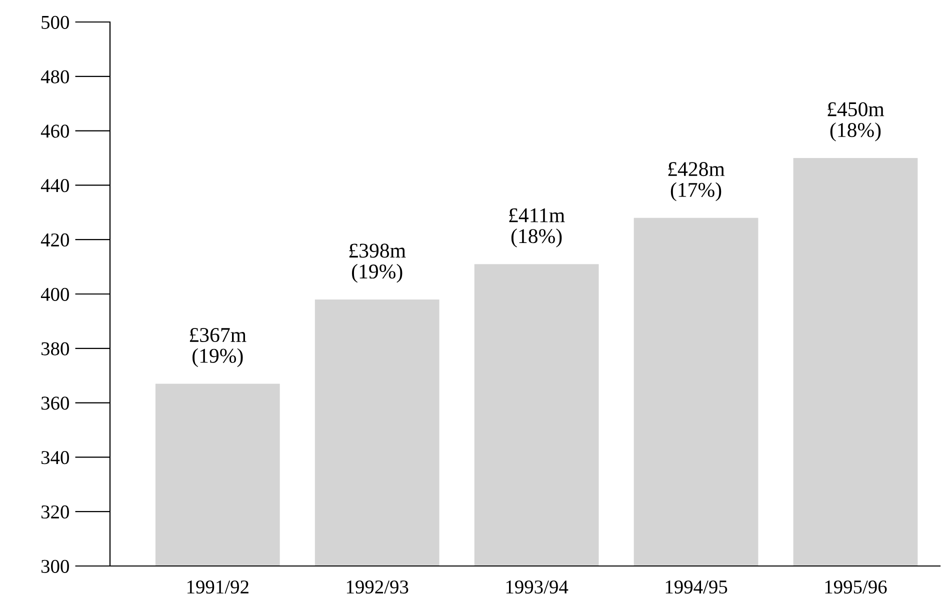 The width and height of the screenshot is (944, 609). Describe the element at coordinates (54, 77) in the screenshot. I see `y-tick-label: 480` at that location.